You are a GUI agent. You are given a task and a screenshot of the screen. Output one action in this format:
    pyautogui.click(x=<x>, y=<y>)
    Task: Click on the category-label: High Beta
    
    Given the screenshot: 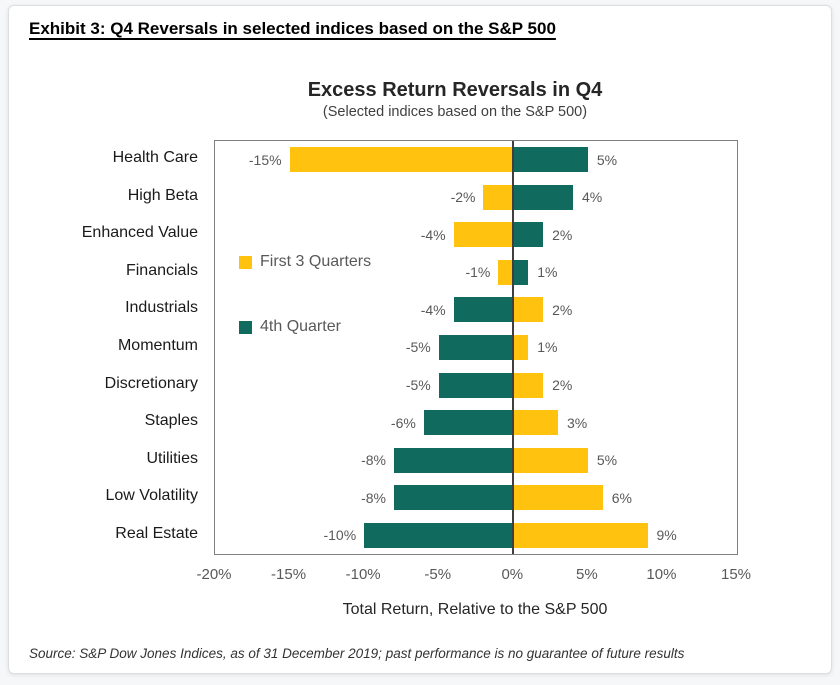 What is the action you would take?
    pyautogui.click(x=162, y=195)
    